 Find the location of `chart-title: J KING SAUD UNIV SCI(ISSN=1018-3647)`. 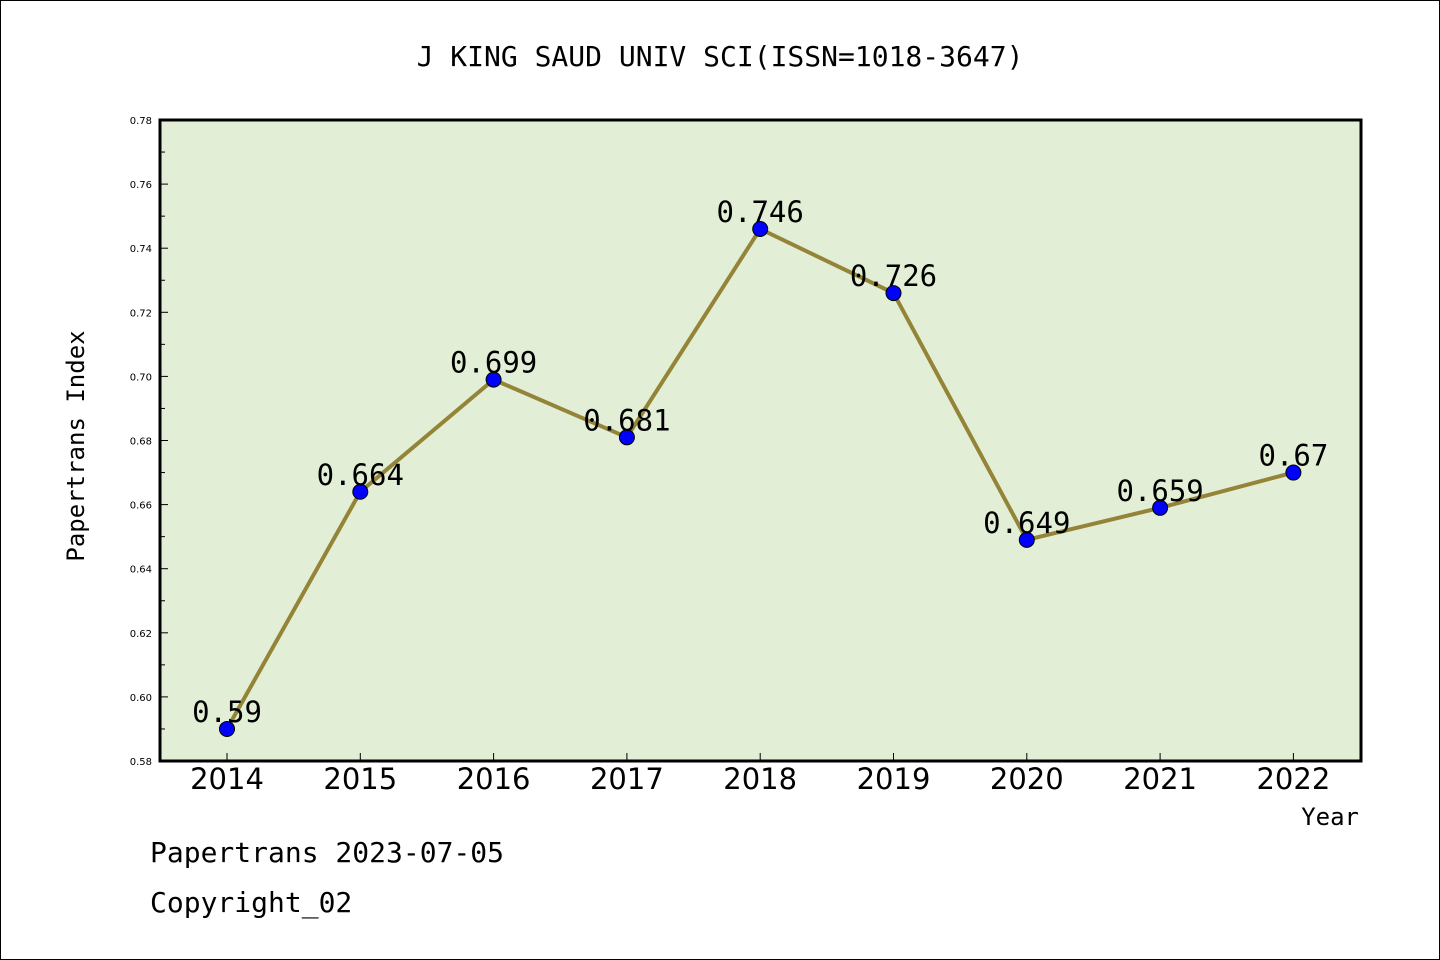

chart-title: J KING SAUD UNIV SCI(ISSN=1018-3647) is located at coordinates (720, 56).